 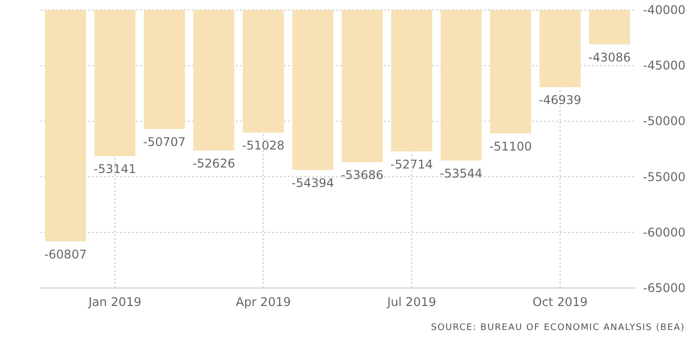 I want to click on x-tick-label: Jan 2019, so click(x=115, y=302).